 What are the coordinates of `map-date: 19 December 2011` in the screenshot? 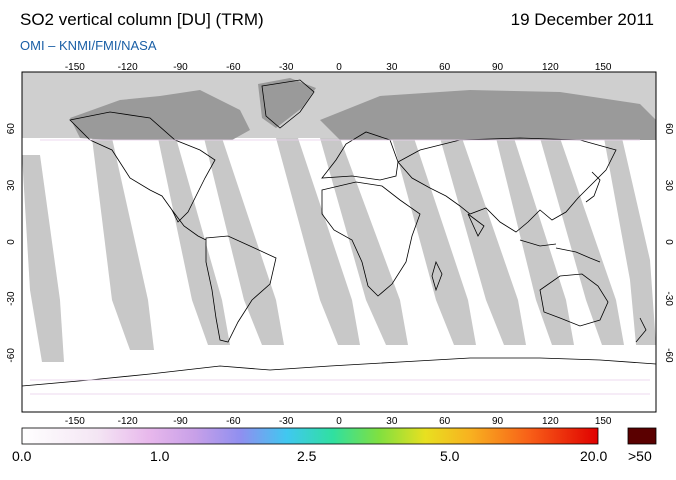 It's located at (582, 19).